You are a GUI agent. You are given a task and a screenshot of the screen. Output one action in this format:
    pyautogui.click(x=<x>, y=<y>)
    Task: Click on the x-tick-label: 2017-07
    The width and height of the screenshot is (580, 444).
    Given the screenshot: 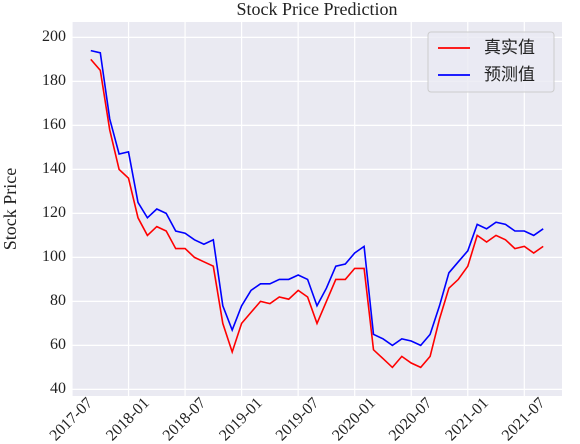 What is the action you would take?
    pyautogui.click(x=72, y=419)
    